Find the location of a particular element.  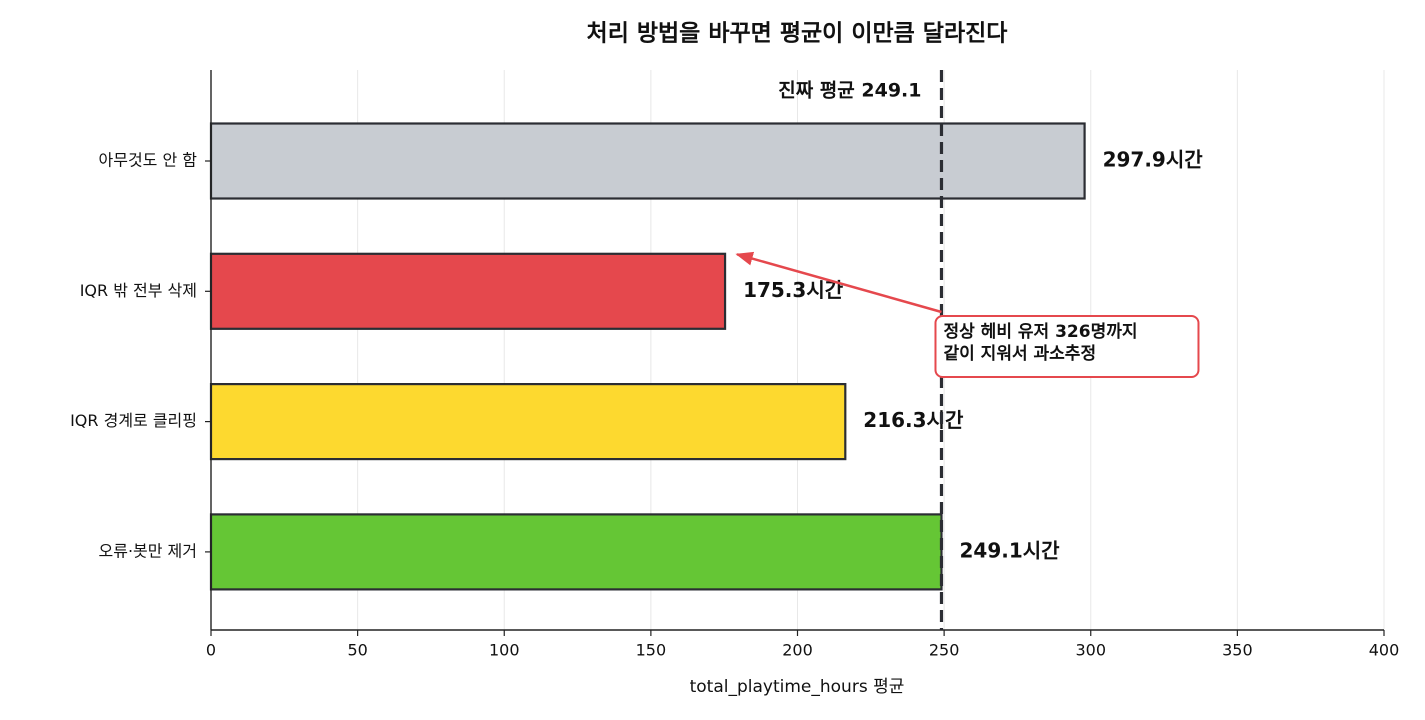

value-label: 175.3시간 is located at coordinates (793, 290).